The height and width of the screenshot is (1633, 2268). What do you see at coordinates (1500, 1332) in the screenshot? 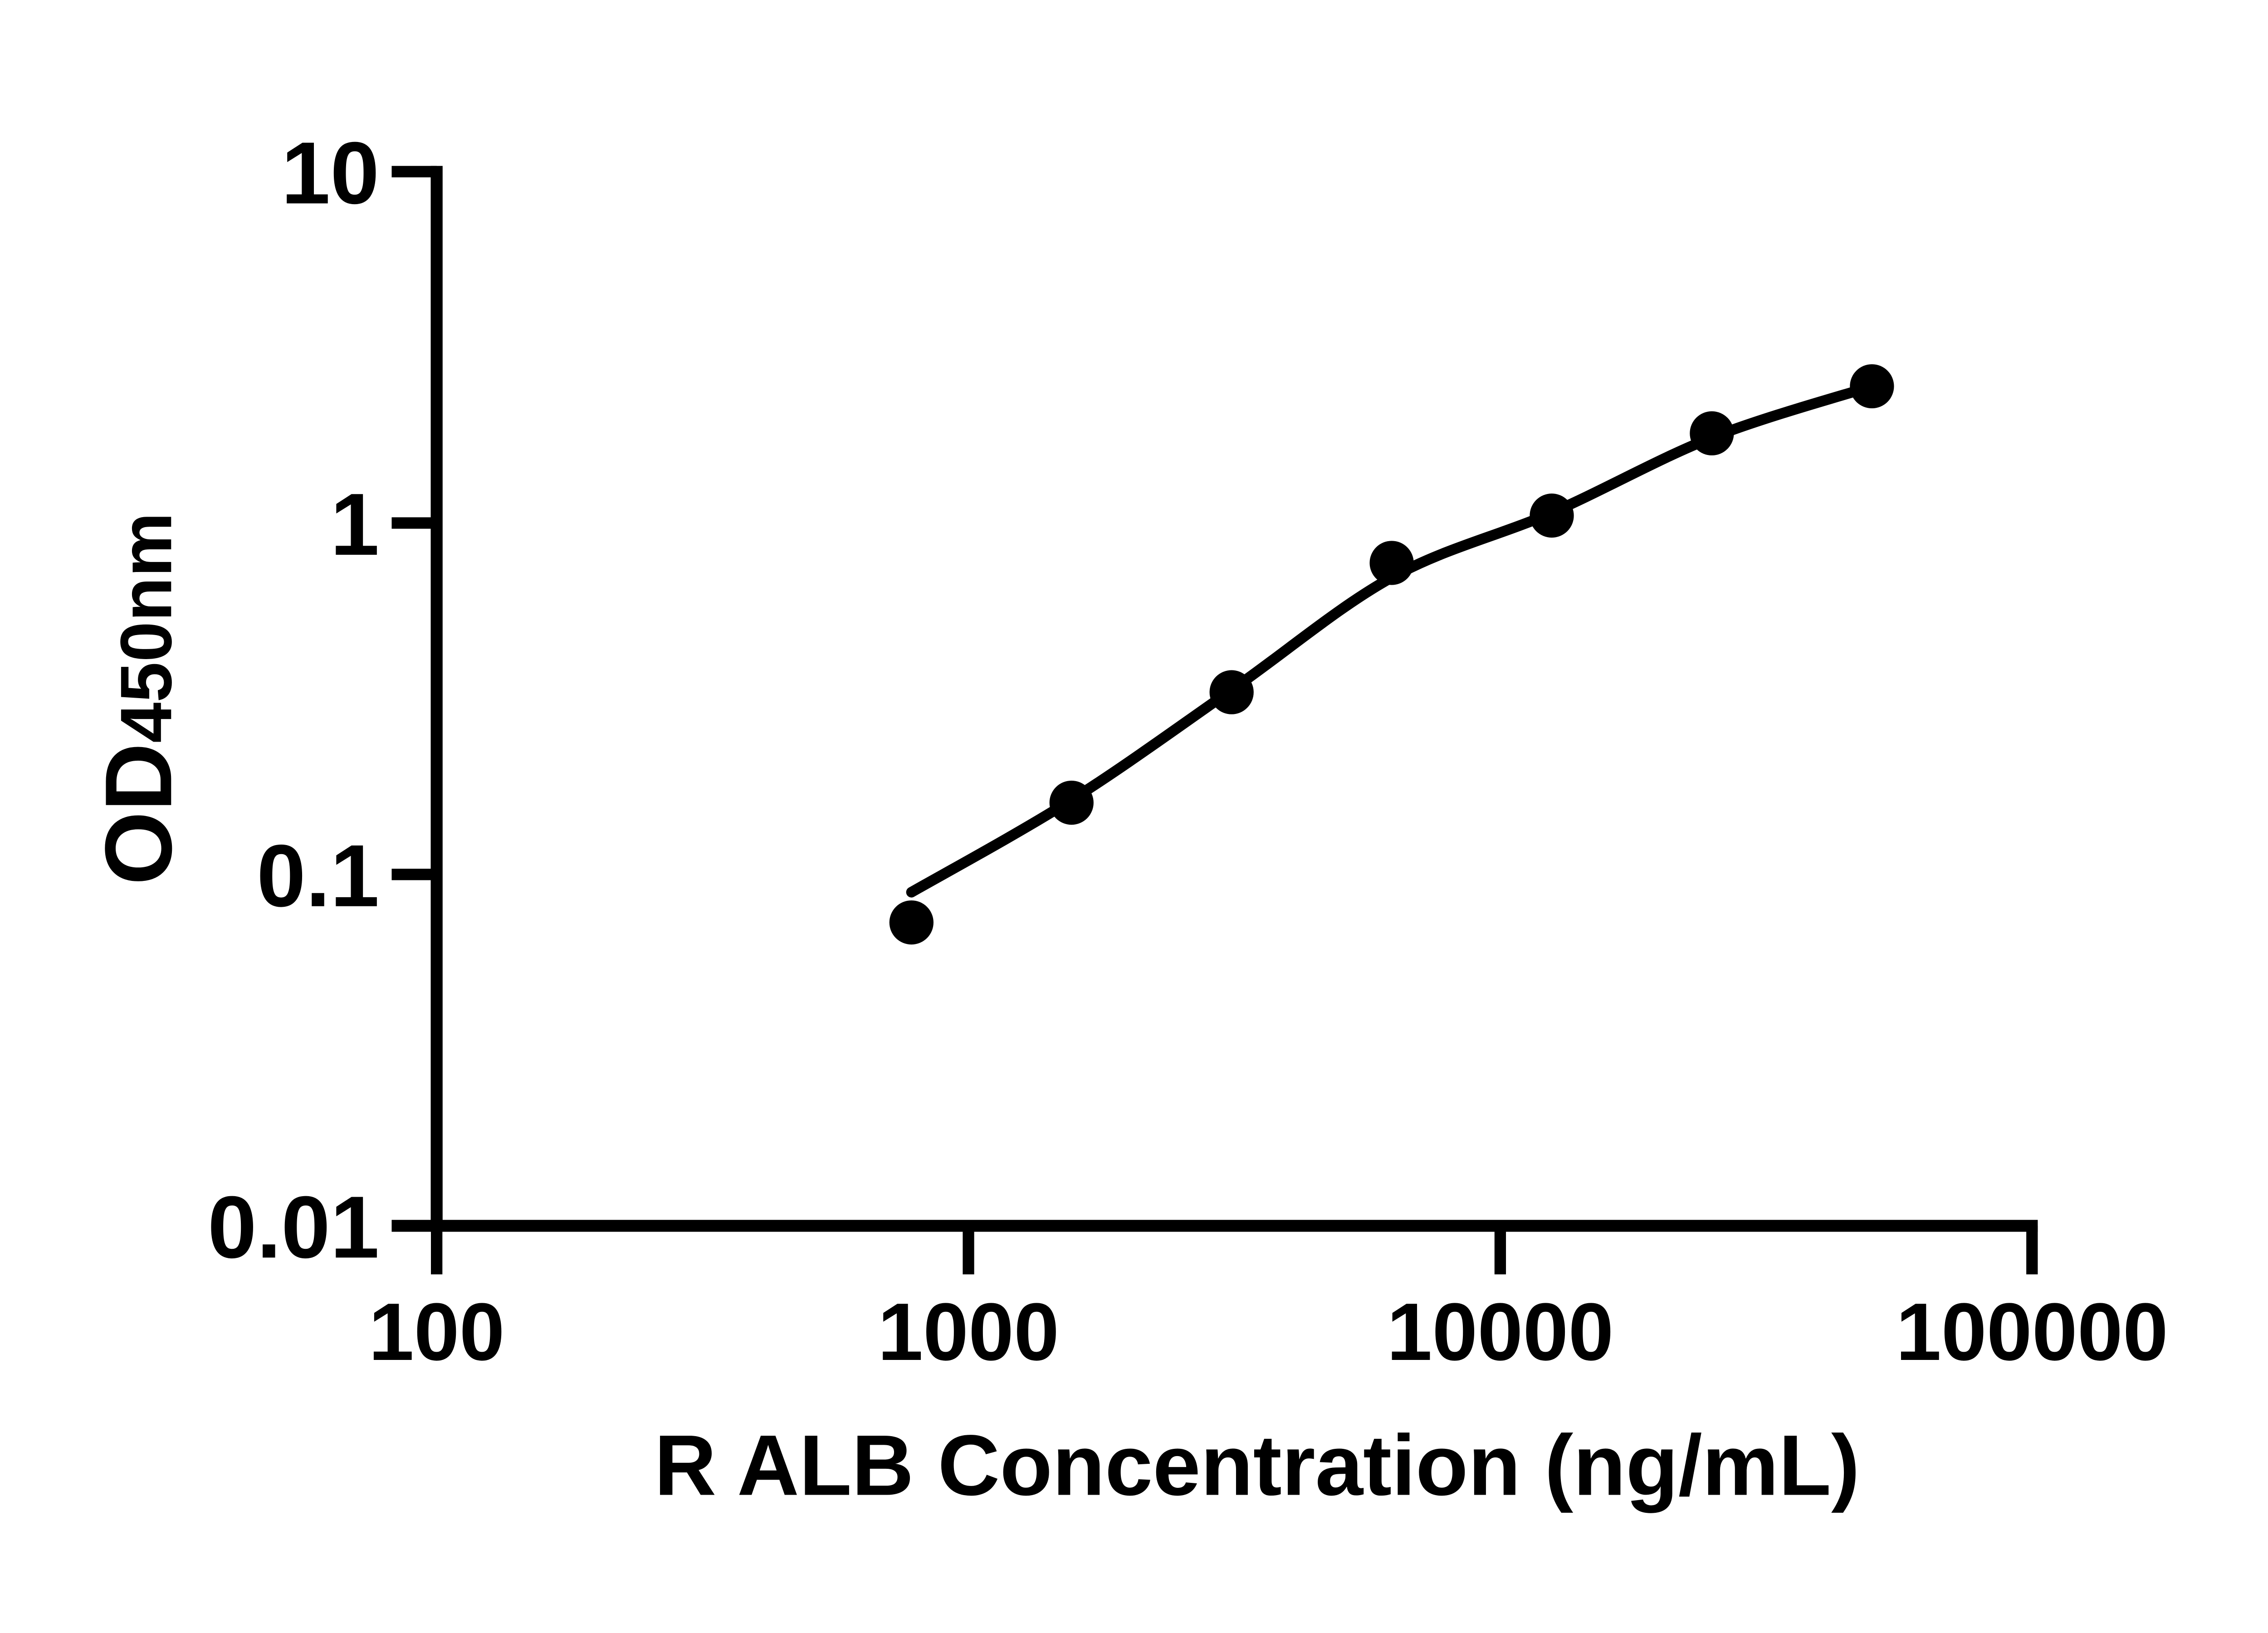
I see `x-tick-label-10000: 10000` at bounding box center [1500, 1332].